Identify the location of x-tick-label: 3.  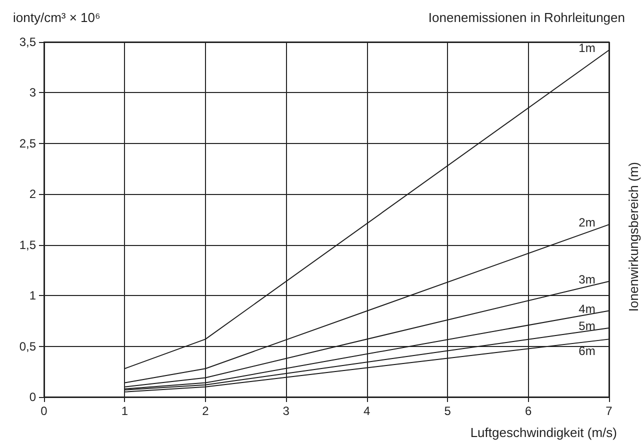
(286, 411).